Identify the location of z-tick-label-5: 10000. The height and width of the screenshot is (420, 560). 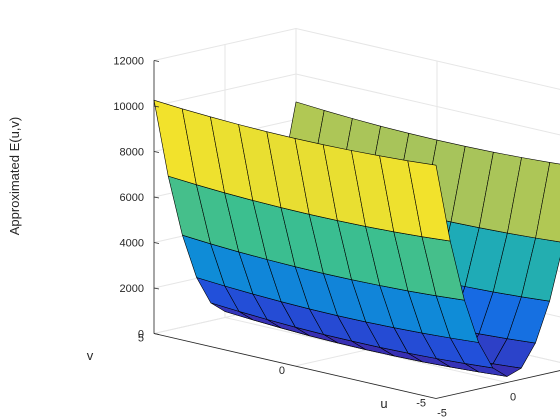
(128, 107).